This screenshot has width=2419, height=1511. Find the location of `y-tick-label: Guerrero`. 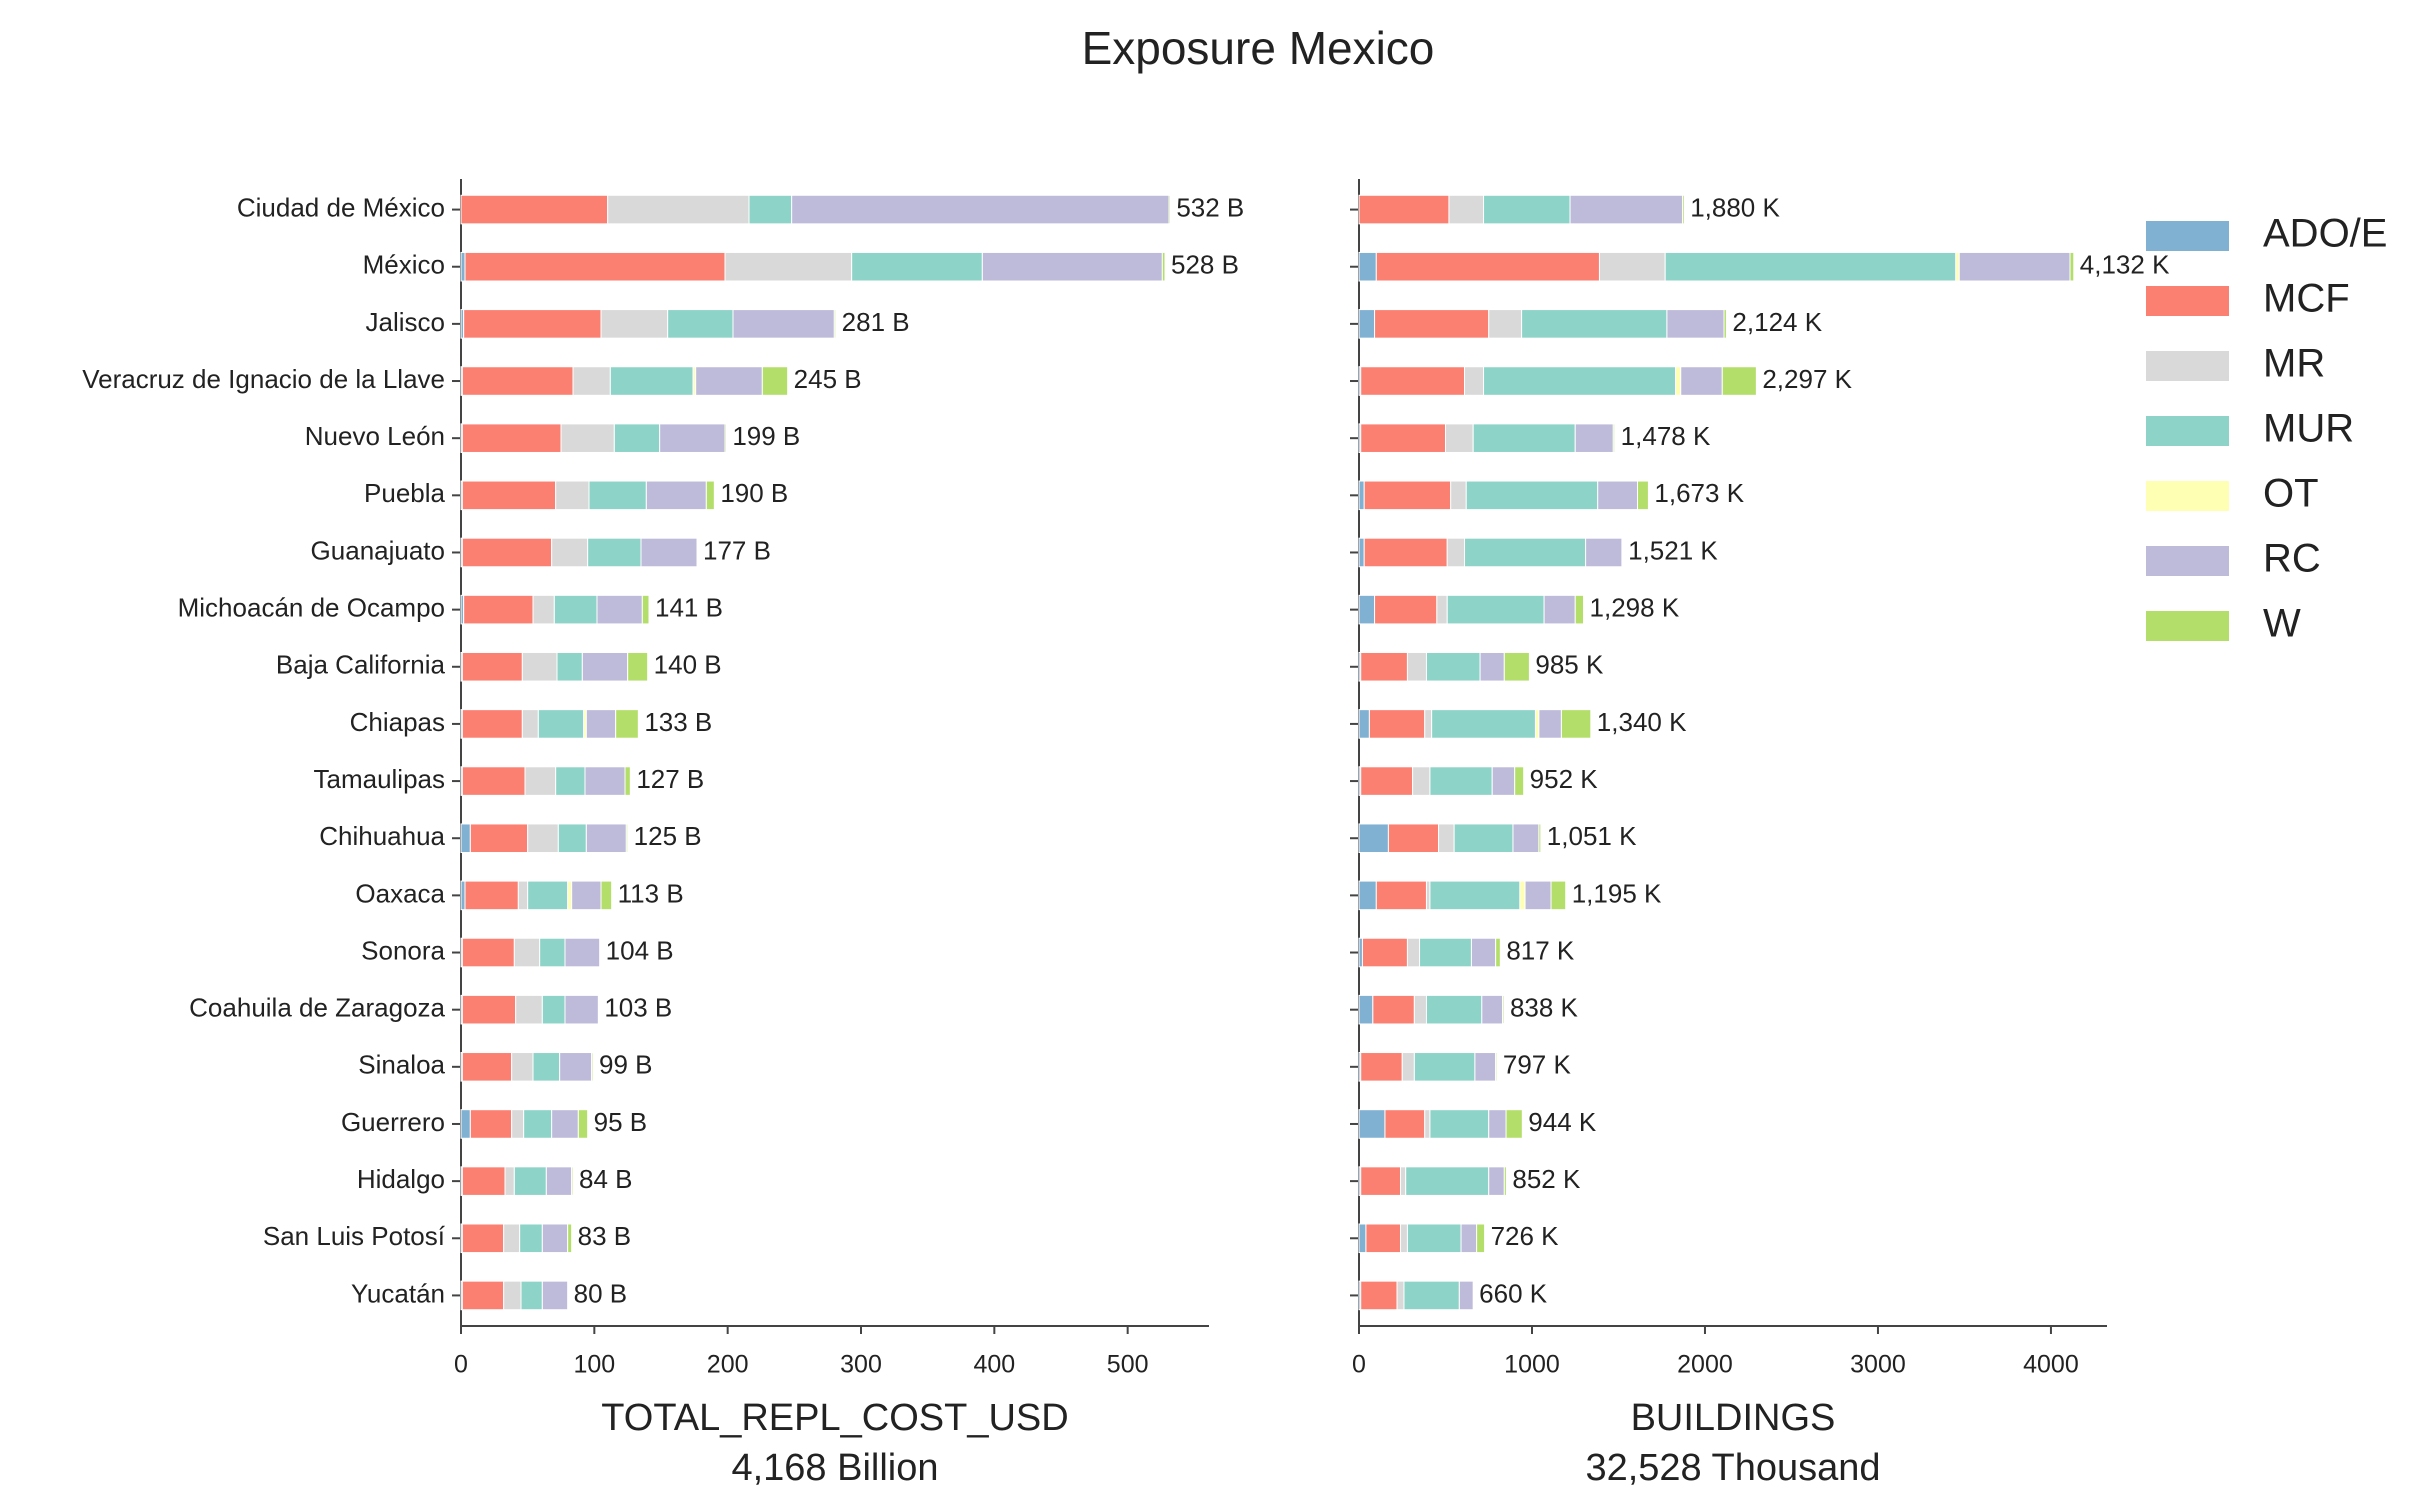

y-tick-label: Guerrero is located at coordinates (393, 1122).